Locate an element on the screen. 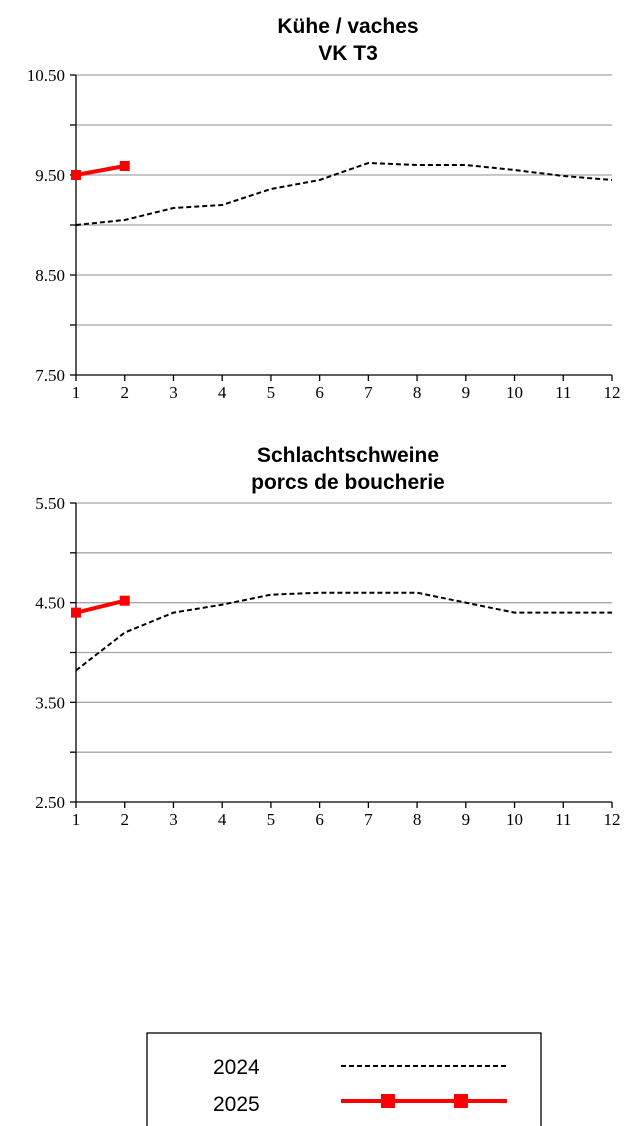 This screenshot has width=636, height=1126. y-tick-label: 3.50 is located at coordinates (50, 702).